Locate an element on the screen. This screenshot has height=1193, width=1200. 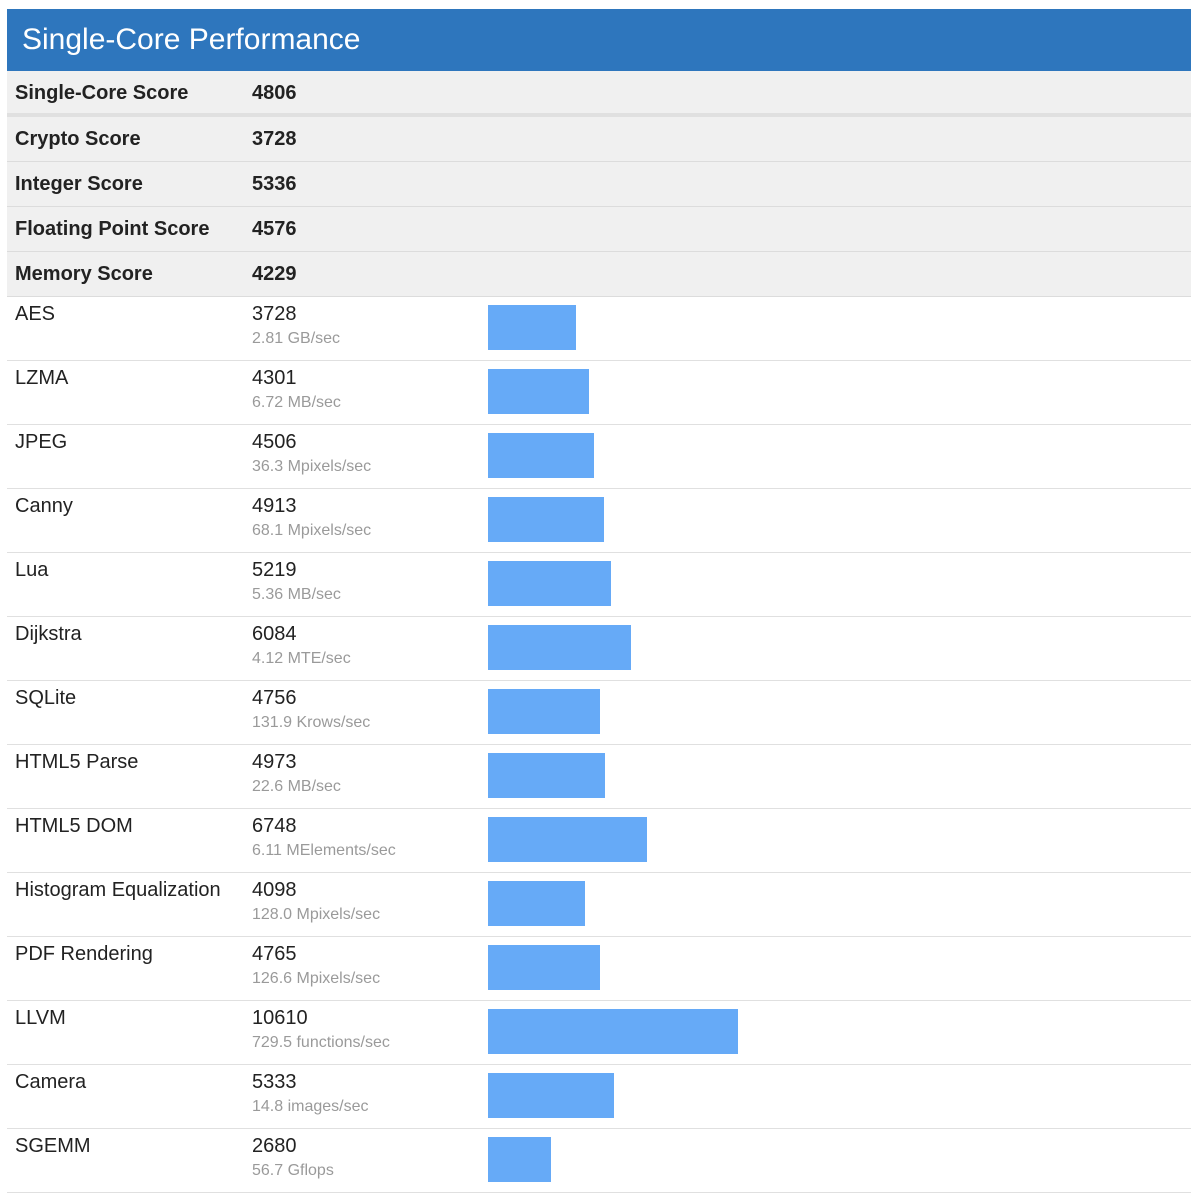
benchmark-score: 5333 is located at coordinates (274, 1082).